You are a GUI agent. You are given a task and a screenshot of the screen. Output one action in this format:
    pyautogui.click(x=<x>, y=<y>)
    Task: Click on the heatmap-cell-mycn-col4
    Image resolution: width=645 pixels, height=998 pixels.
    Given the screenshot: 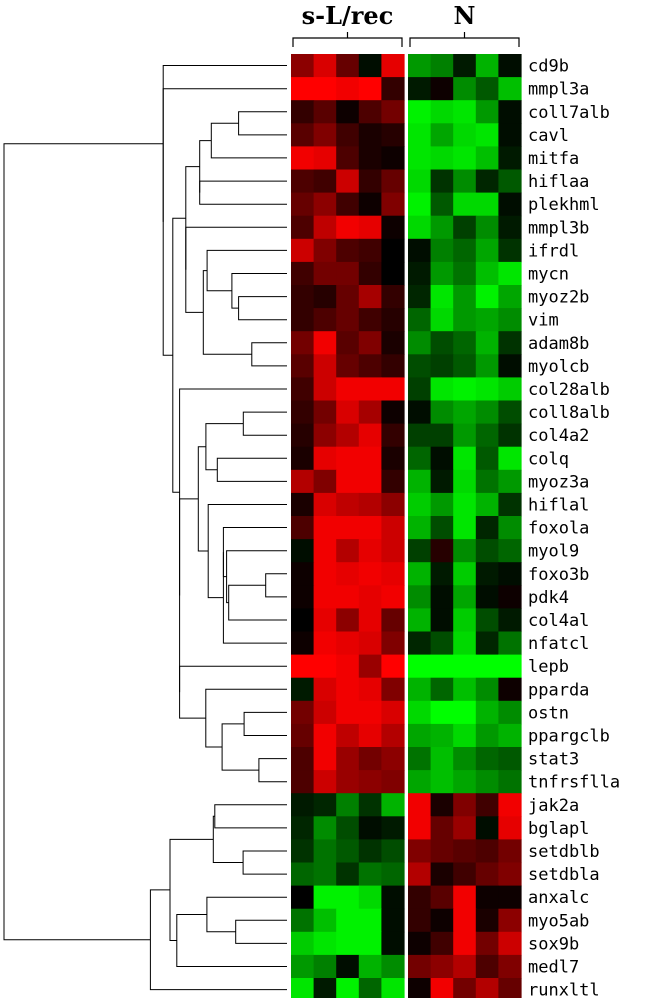 What is the action you would take?
    pyautogui.click(x=370, y=273)
    